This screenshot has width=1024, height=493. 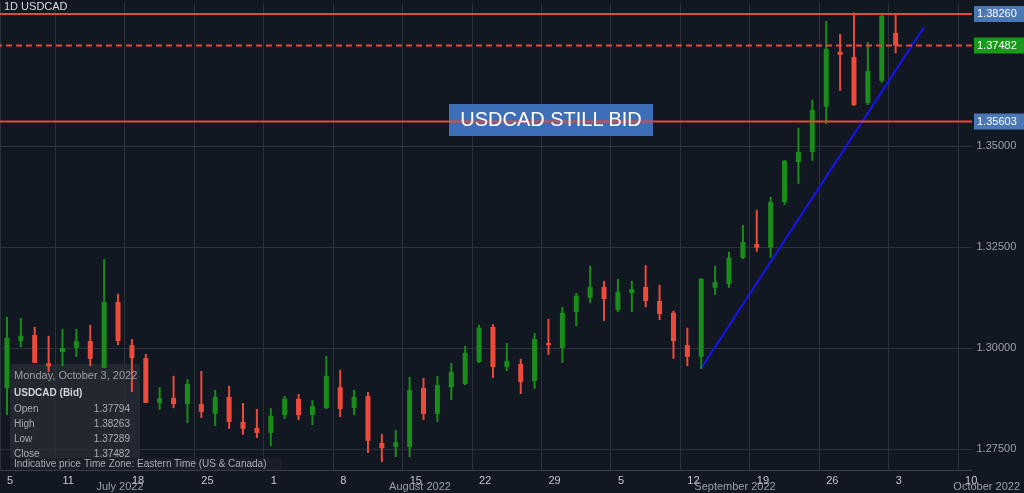 What do you see at coordinates (112, 438) in the screenshot?
I see `annotation: 1.37289` at bounding box center [112, 438].